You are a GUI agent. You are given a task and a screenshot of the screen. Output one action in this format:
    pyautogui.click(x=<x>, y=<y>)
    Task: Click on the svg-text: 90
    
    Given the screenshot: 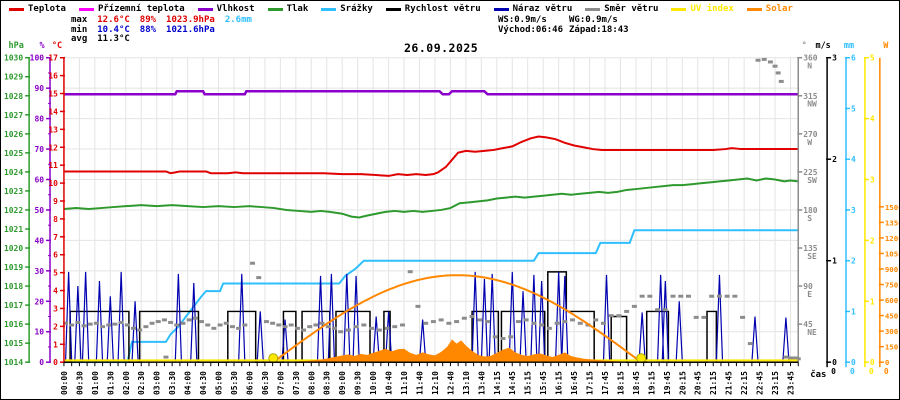 What is the action you would take?
    pyautogui.click(x=808, y=286)
    